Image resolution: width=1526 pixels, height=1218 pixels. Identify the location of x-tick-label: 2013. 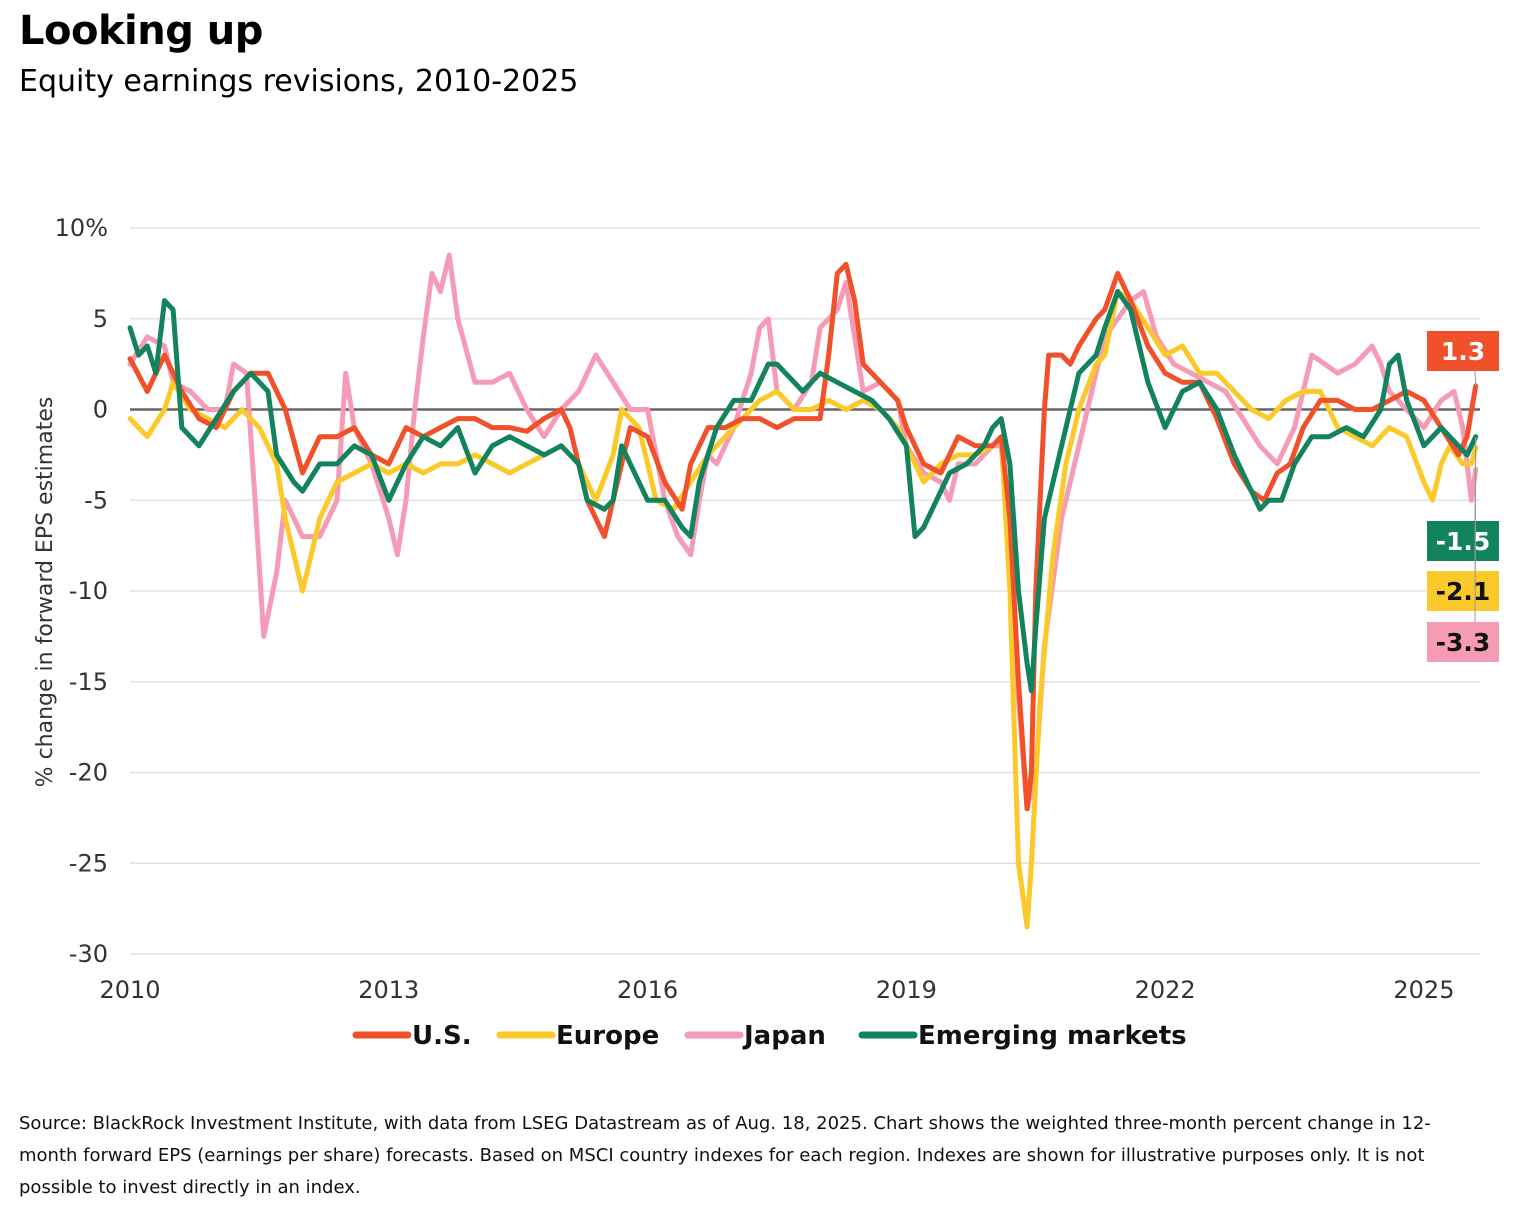
(388, 990).